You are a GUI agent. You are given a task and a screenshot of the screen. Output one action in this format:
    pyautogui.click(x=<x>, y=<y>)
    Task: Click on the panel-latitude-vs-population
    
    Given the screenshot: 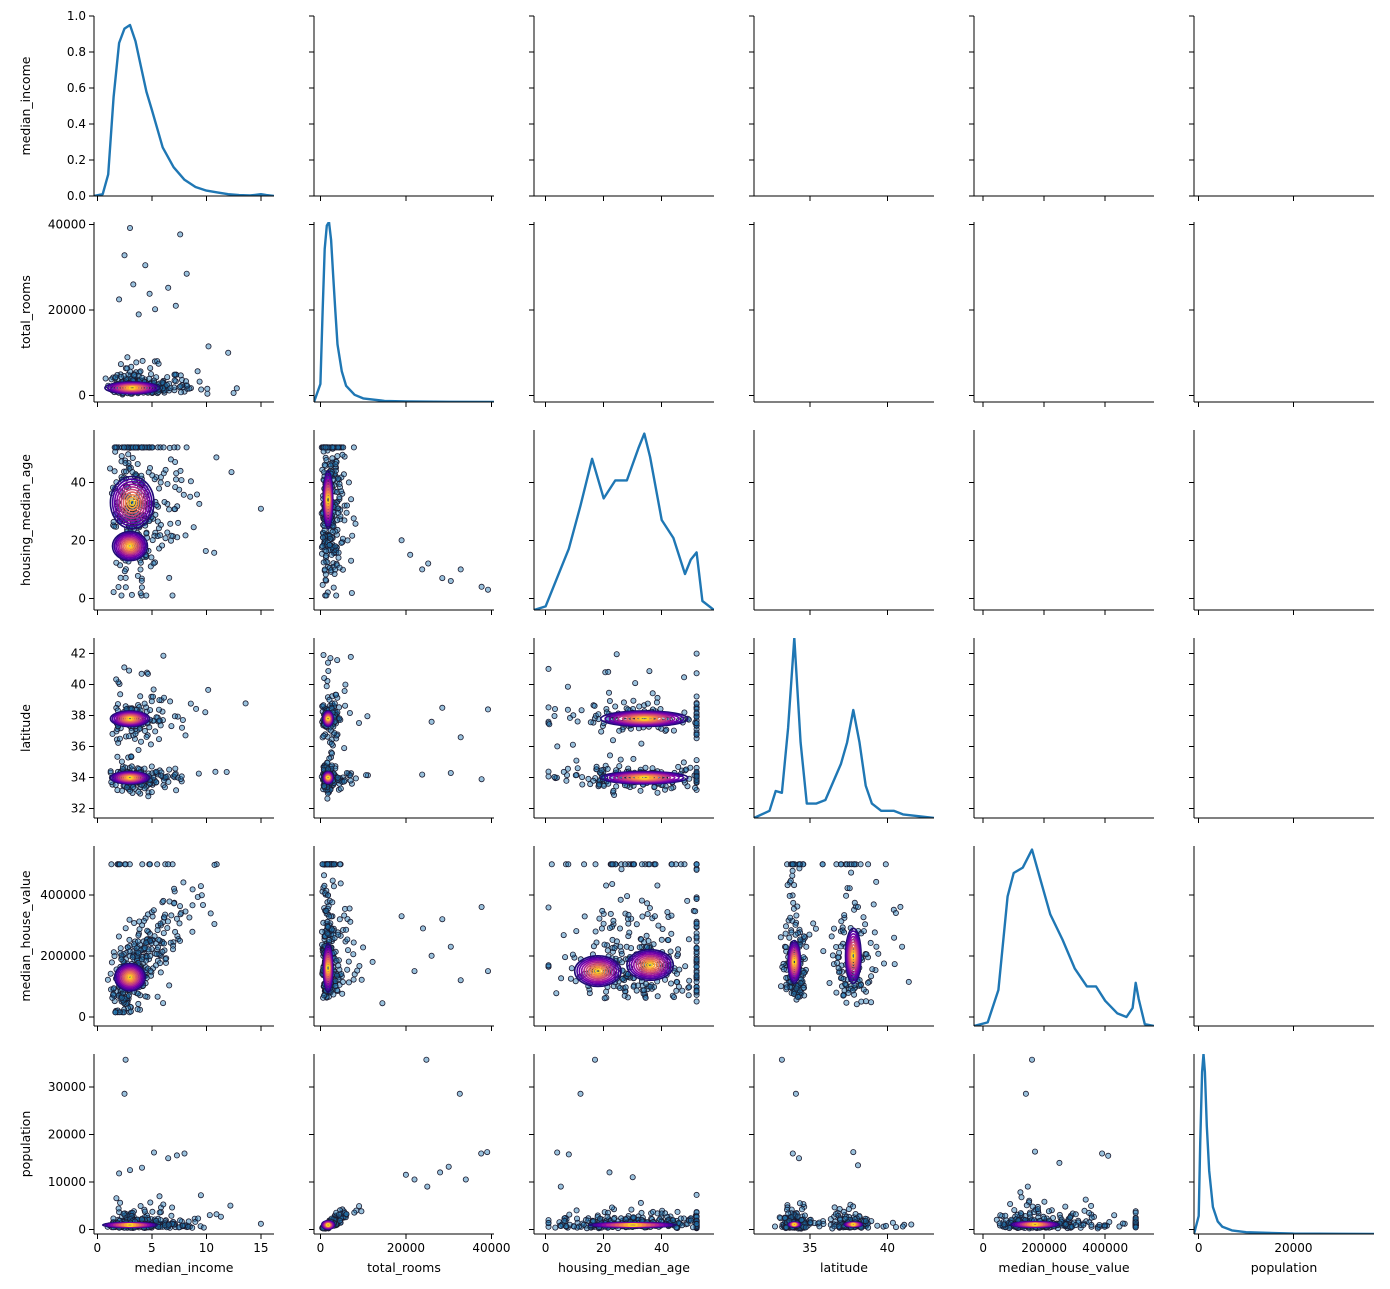 What is the action you would take?
    pyautogui.click(x=1281, y=730)
    